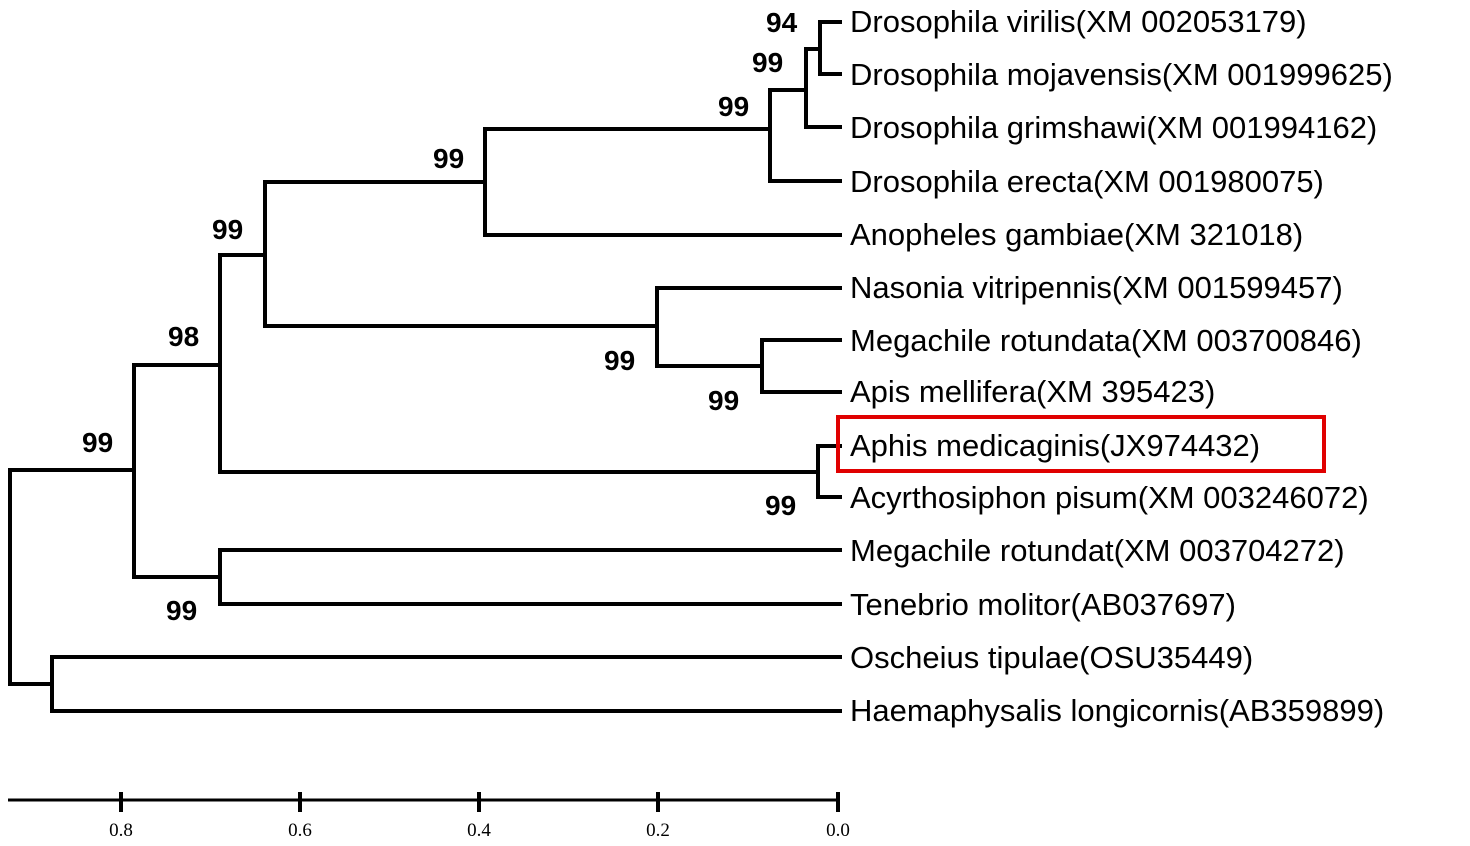 The width and height of the screenshot is (1470, 846). Describe the element at coordinates (1121, 74) in the screenshot. I see `taxon-label: Drosophila mojavensis(XM 001999625)` at that location.